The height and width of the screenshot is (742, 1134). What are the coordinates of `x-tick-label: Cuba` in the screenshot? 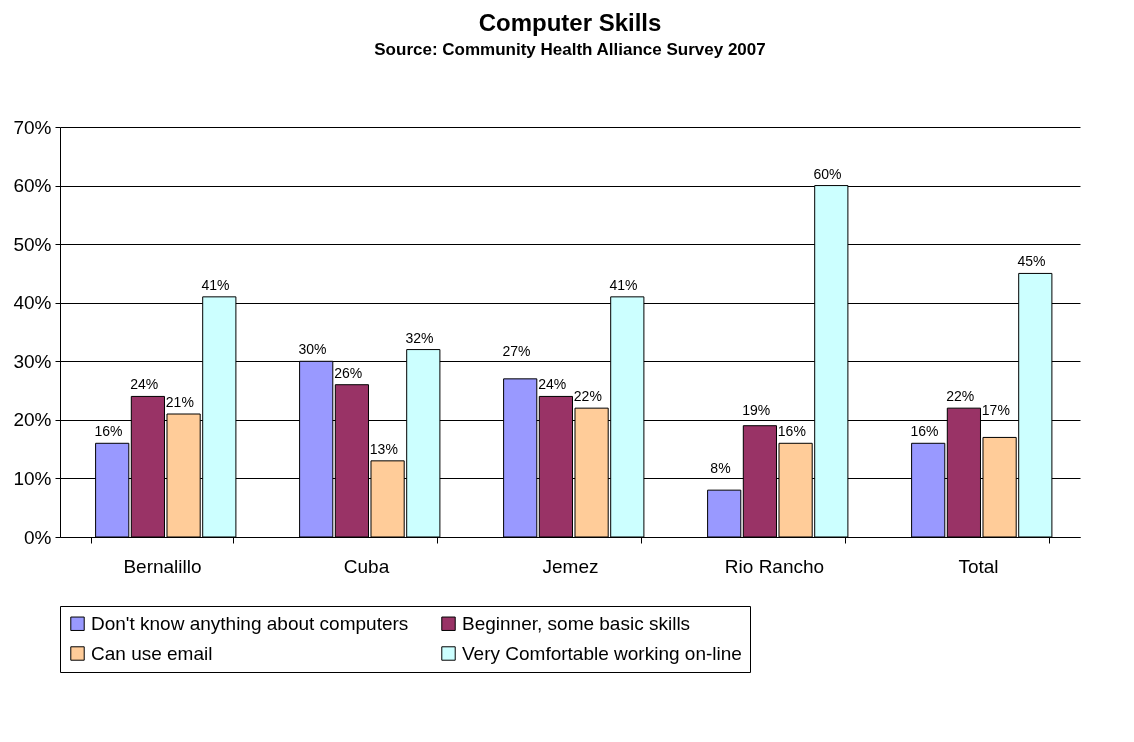 It's located at (366, 566).